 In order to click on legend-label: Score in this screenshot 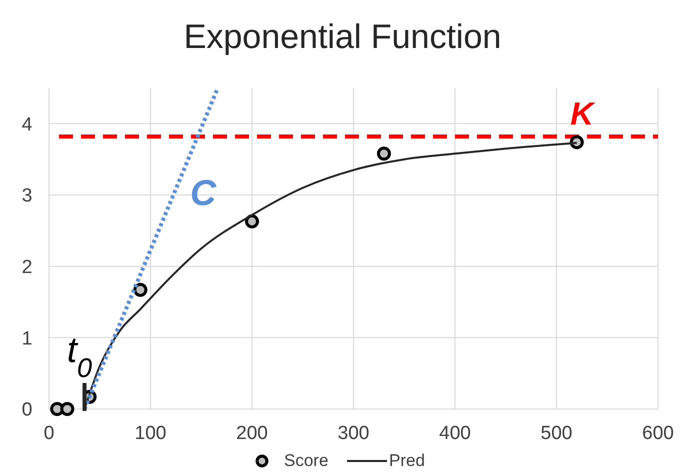, I will do `click(306, 460)`.